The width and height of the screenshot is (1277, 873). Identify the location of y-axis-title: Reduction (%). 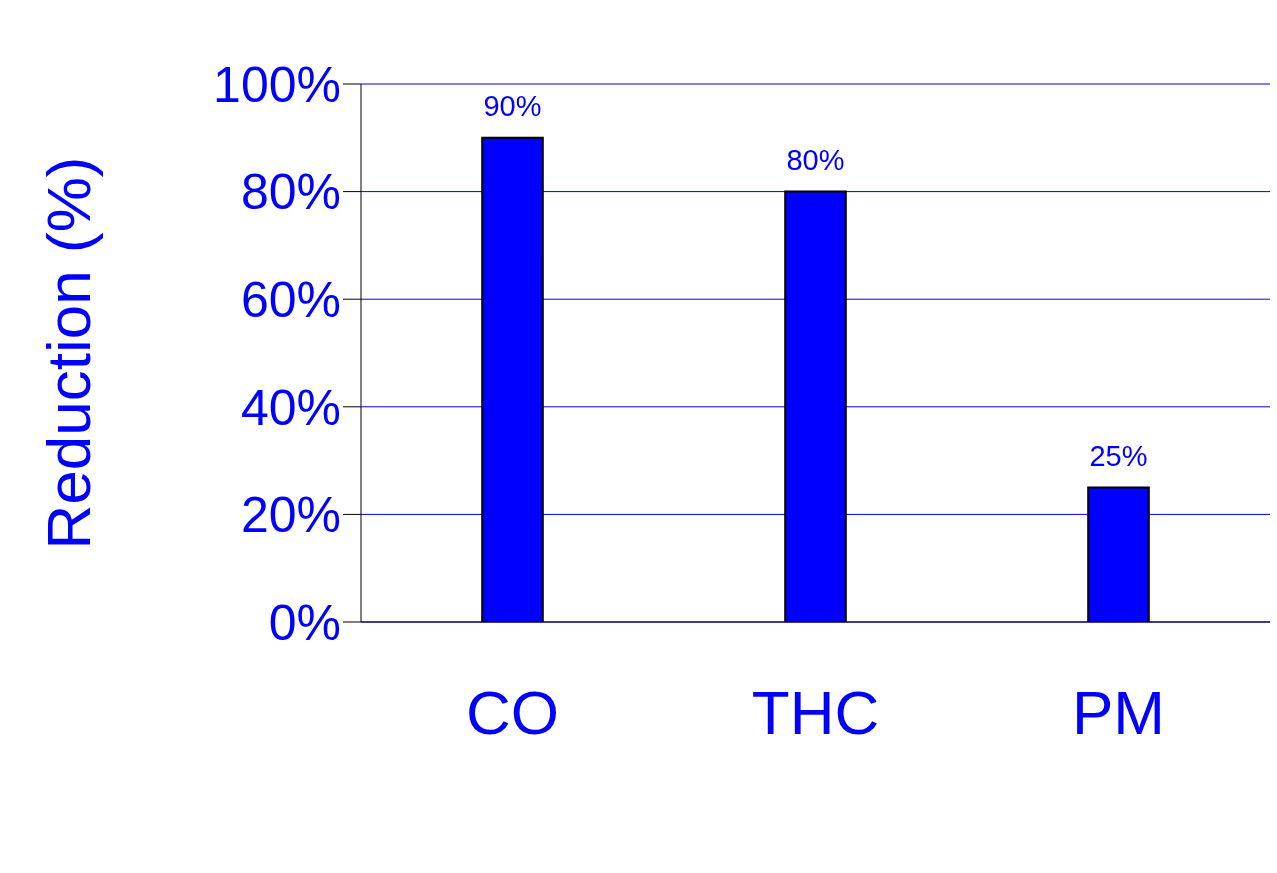
(69, 353).